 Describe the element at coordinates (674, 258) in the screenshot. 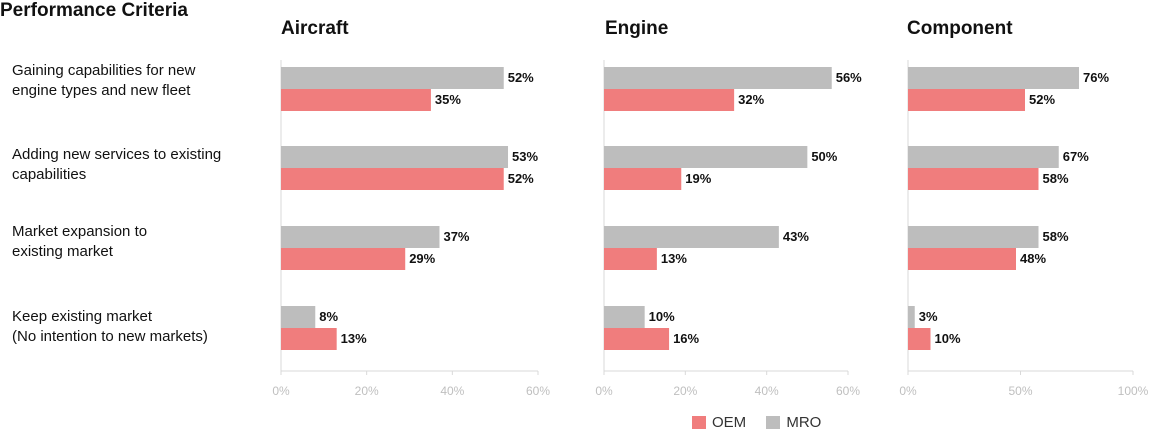

I see `data-label-oem-engine-3: 13%` at that location.